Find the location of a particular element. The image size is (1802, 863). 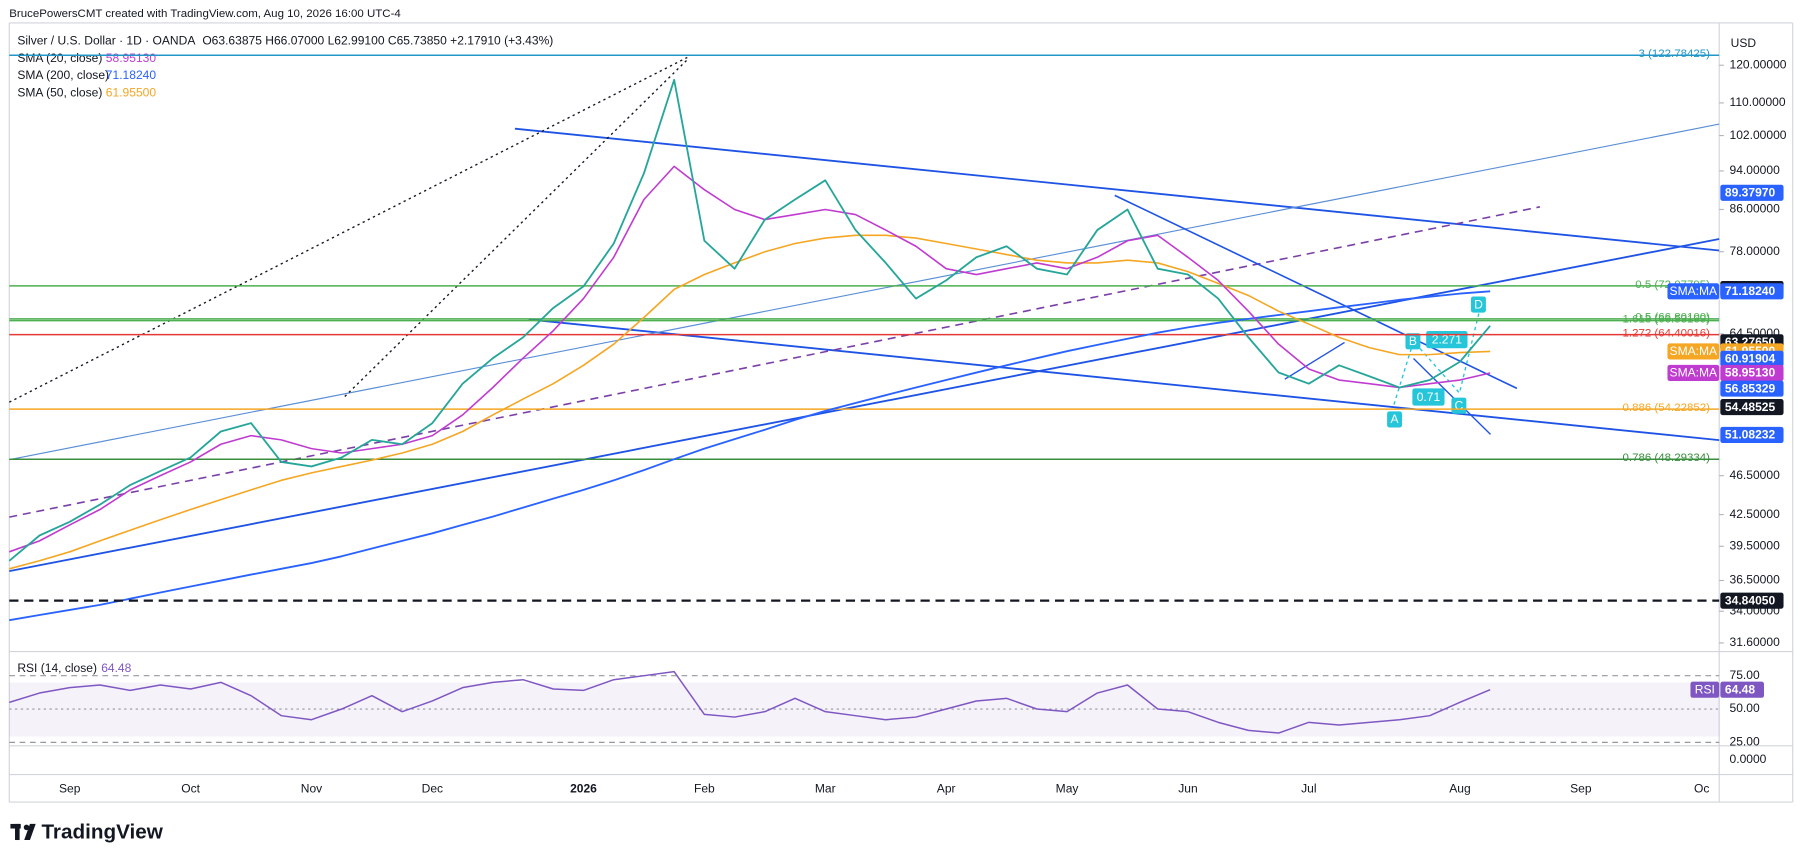

ratio-label: 0.71 is located at coordinates (1429, 397).